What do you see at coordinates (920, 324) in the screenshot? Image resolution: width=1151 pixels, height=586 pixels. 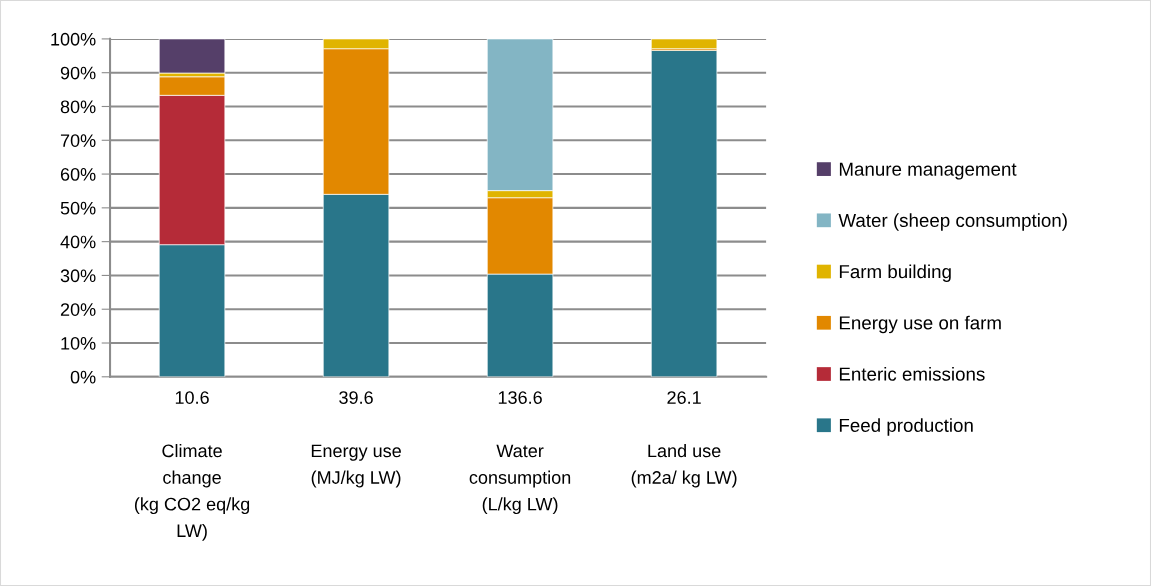 I see `legend-label: Energy use on farm` at bounding box center [920, 324].